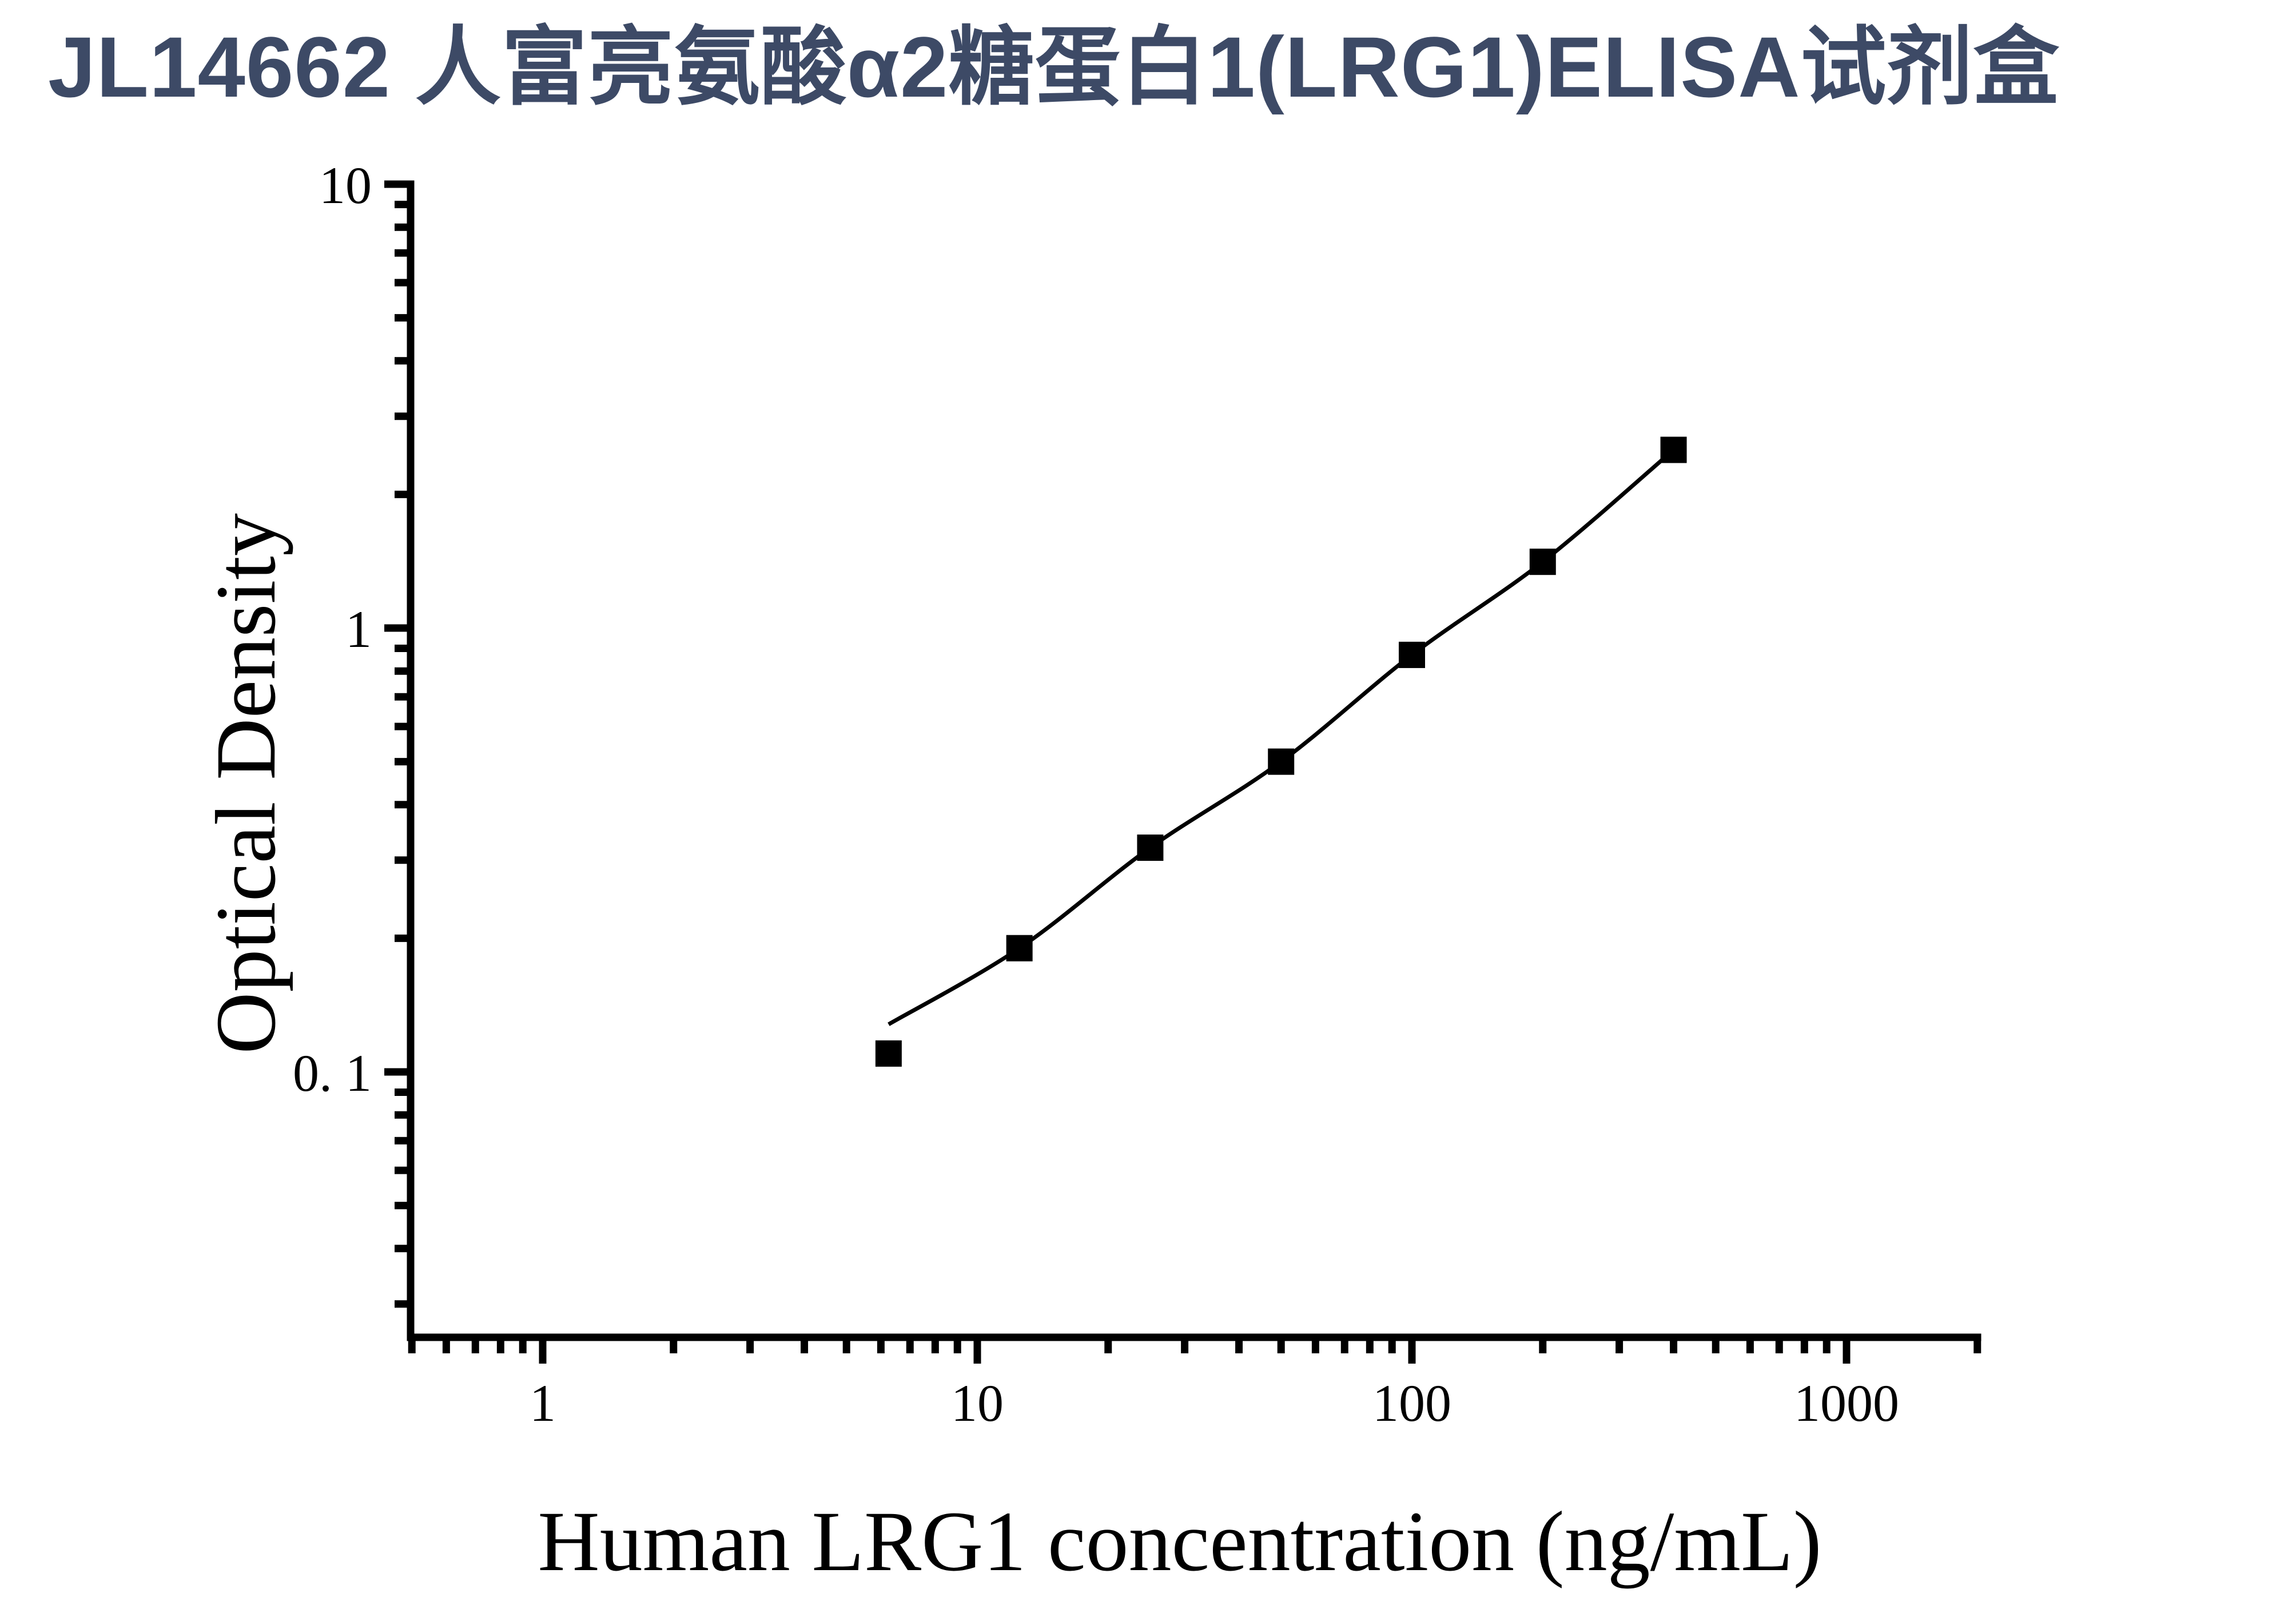 This screenshot has width=2296, height=1605. Describe the element at coordinates (1847, 1403) in the screenshot. I see `x-tick-label: 1000` at that location.